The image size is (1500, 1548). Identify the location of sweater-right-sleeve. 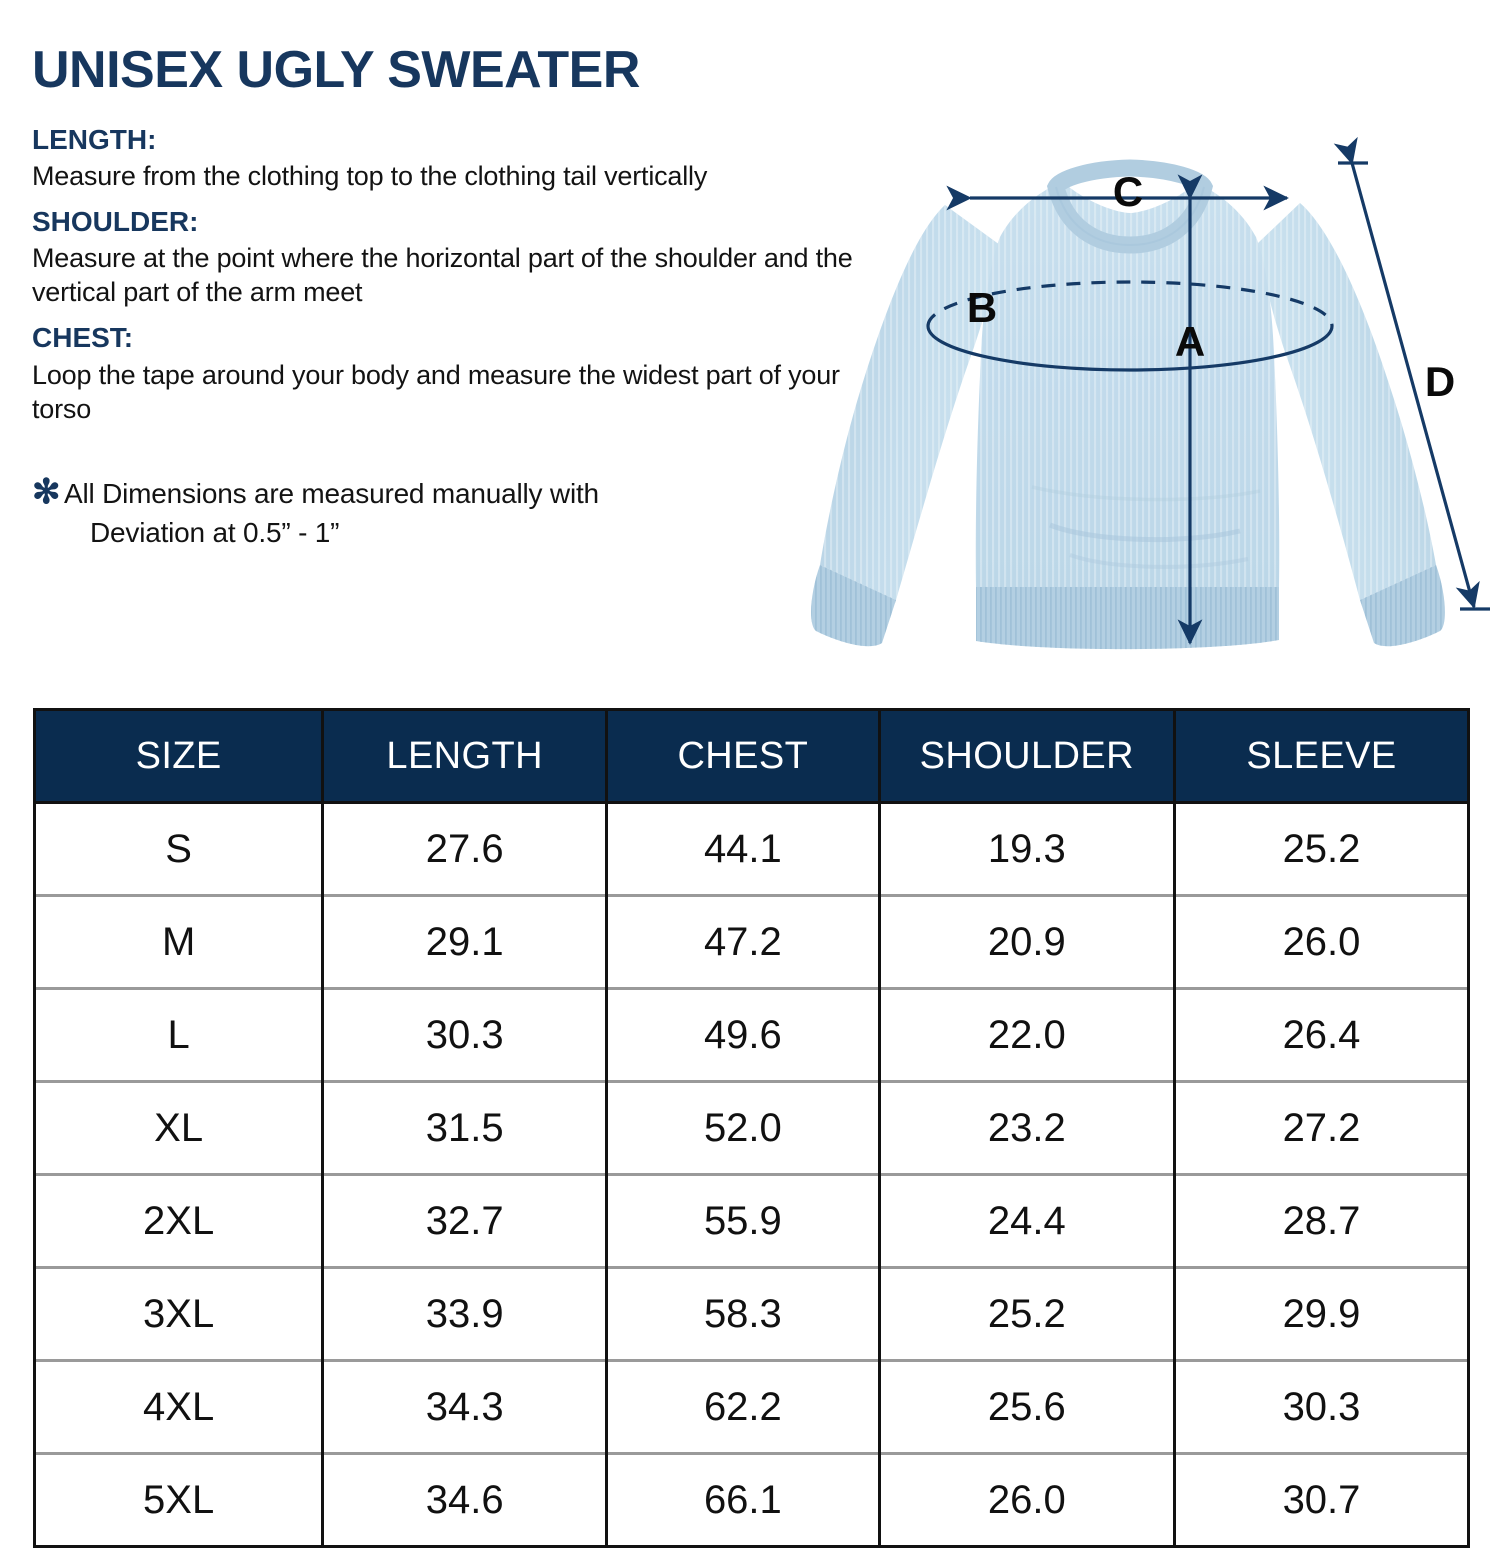
(1351, 425).